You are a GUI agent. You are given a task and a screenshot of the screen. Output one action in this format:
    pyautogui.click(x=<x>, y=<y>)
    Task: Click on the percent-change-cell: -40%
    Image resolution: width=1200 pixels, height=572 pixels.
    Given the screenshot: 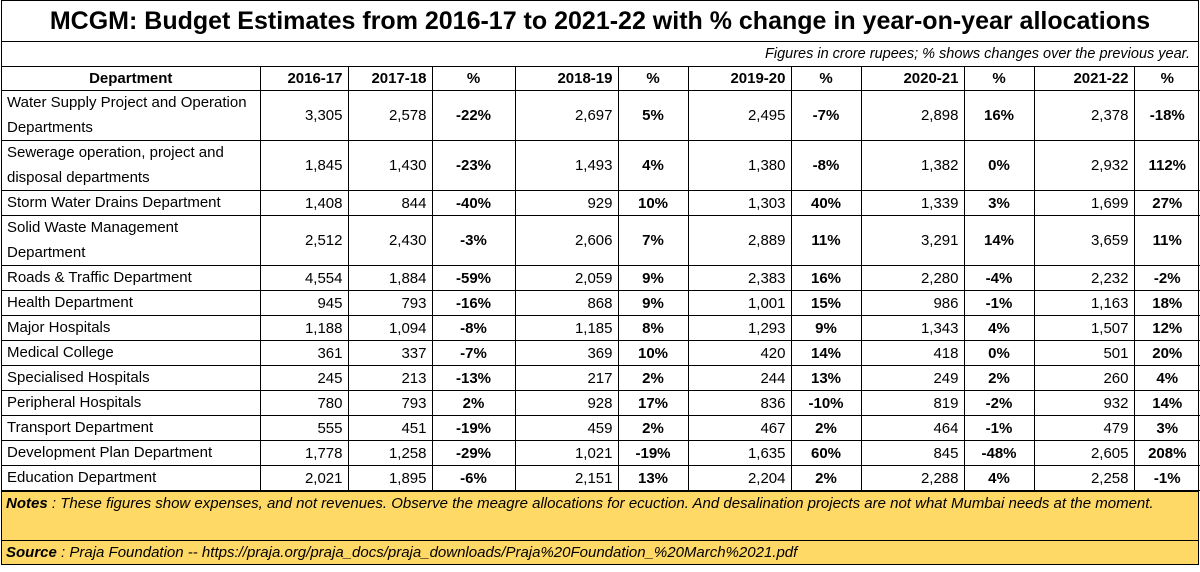 What is the action you would take?
    pyautogui.click(x=473, y=203)
    